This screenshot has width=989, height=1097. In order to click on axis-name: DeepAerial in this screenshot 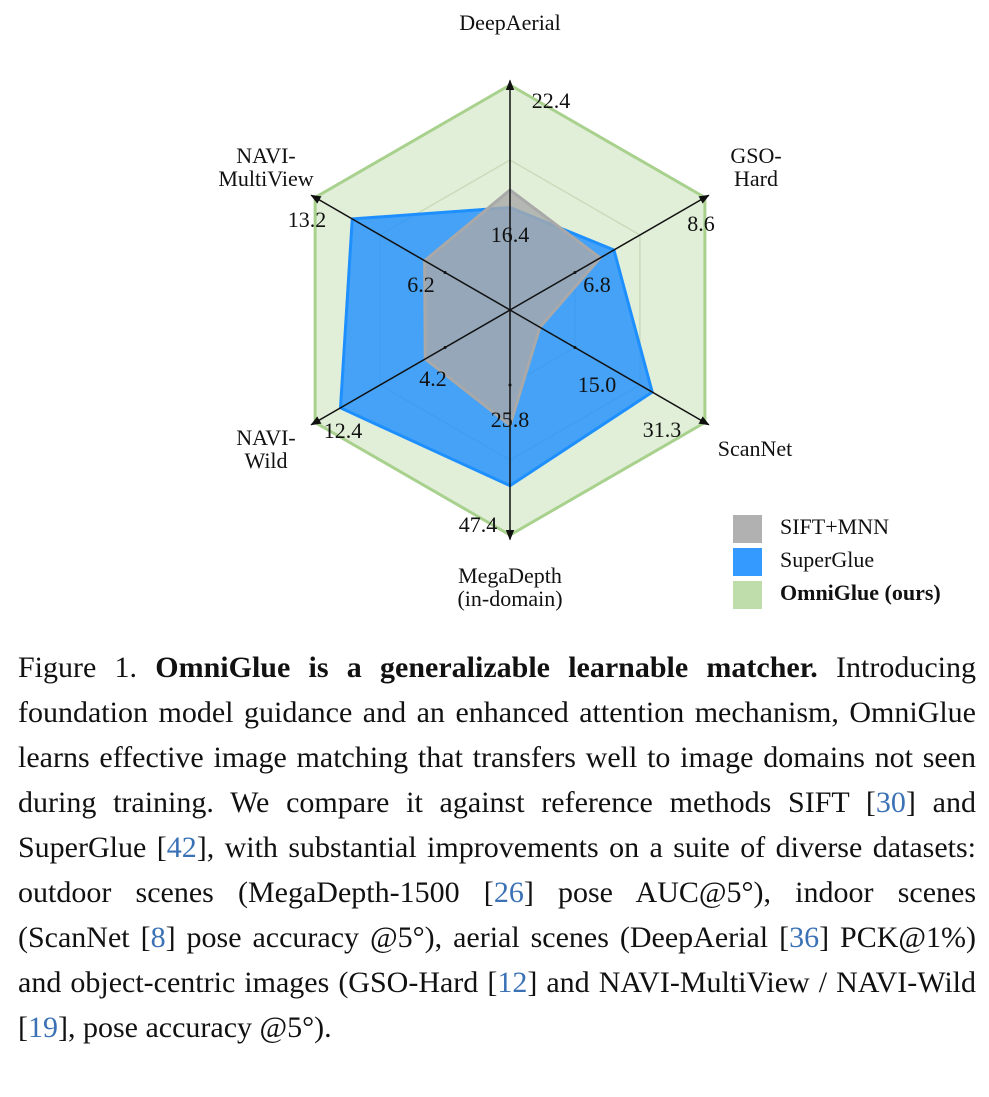, I will do `click(509, 22)`.